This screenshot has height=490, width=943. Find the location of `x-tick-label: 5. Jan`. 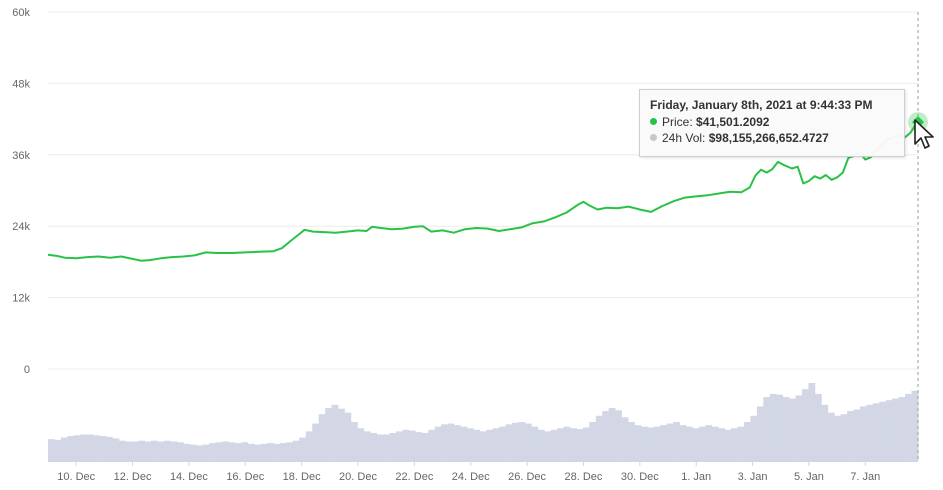

x-tick-label: 5. Jan is located at coordinates (809, 477).